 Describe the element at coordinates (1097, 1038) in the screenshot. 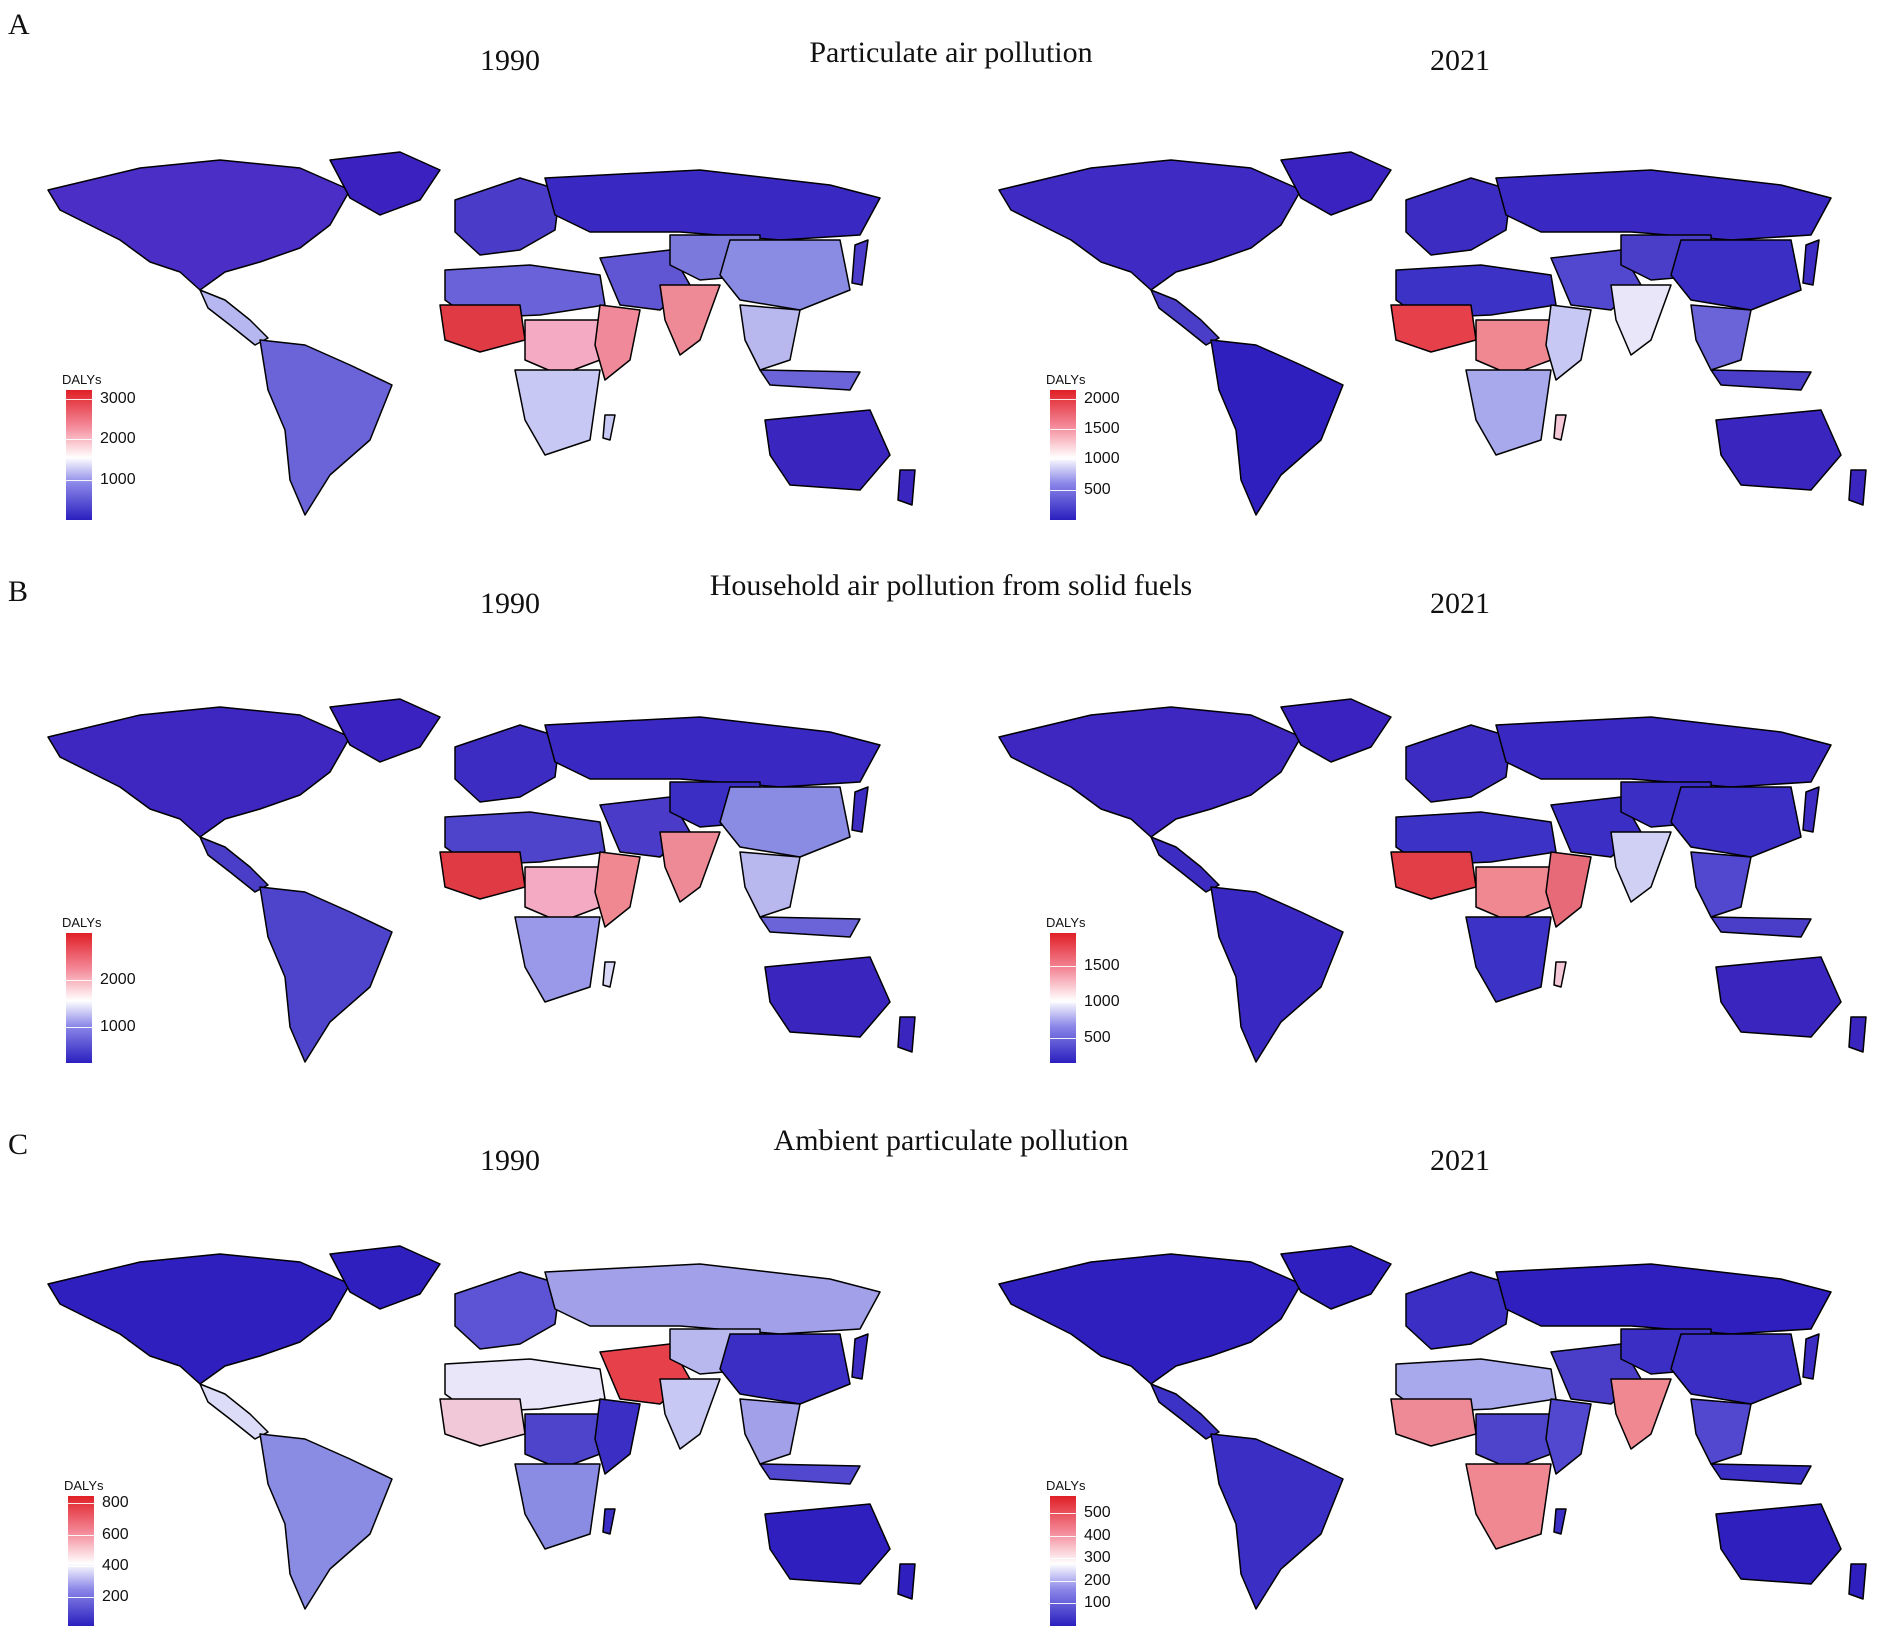

I see `legend-tick-label: 500` at that location.